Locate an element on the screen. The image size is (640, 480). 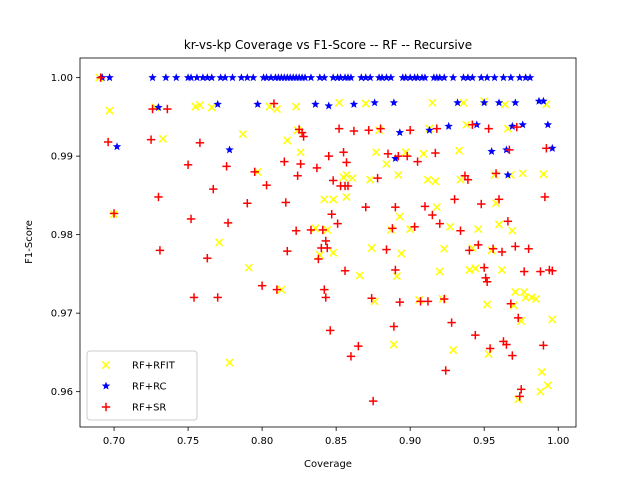
x-tick-label: 0.80 is located at coordinates (262, 441).